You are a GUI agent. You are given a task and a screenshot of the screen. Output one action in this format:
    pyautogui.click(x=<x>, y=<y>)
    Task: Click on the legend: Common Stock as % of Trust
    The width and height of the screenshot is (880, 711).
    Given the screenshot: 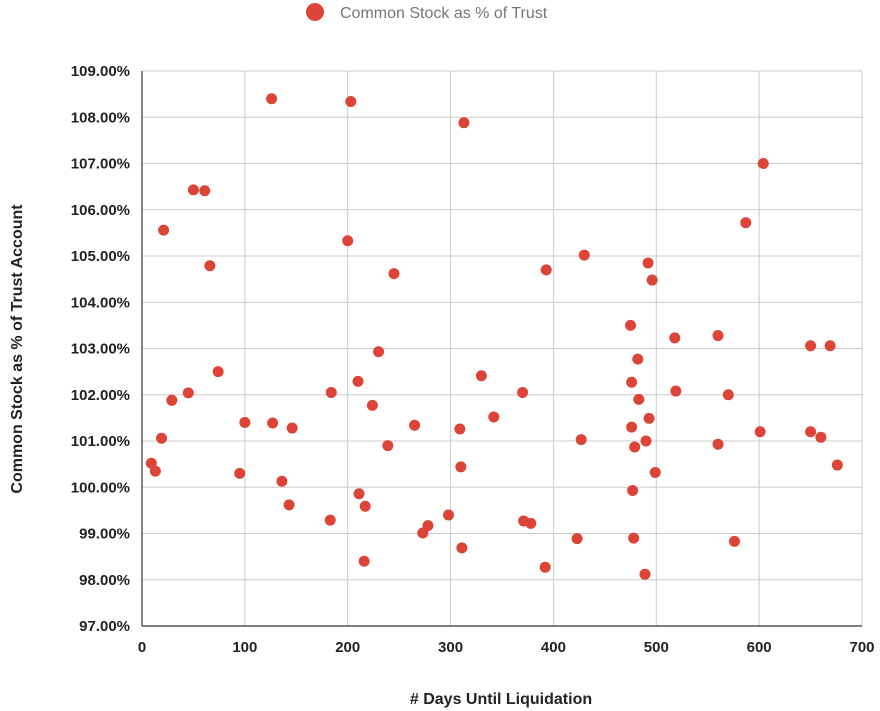 What is the action you would take?
    pyautogui.click(x=427, y=12)
    